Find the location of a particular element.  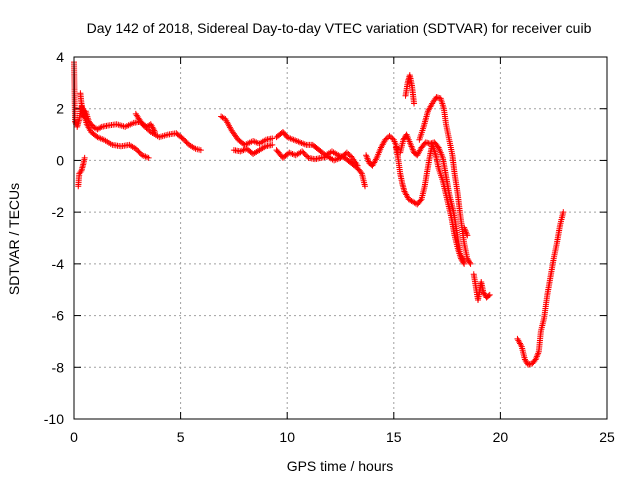

y-tick-label: 2 is located at coordinates (60, 109).